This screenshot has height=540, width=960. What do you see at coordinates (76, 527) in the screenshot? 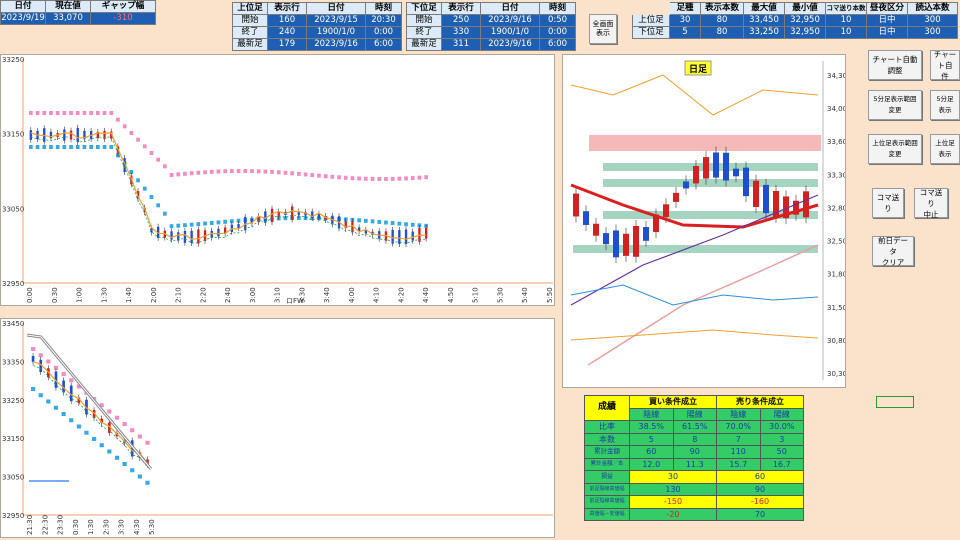
I see `x-tick-label: 0:30` at bounding box center [76, 527].